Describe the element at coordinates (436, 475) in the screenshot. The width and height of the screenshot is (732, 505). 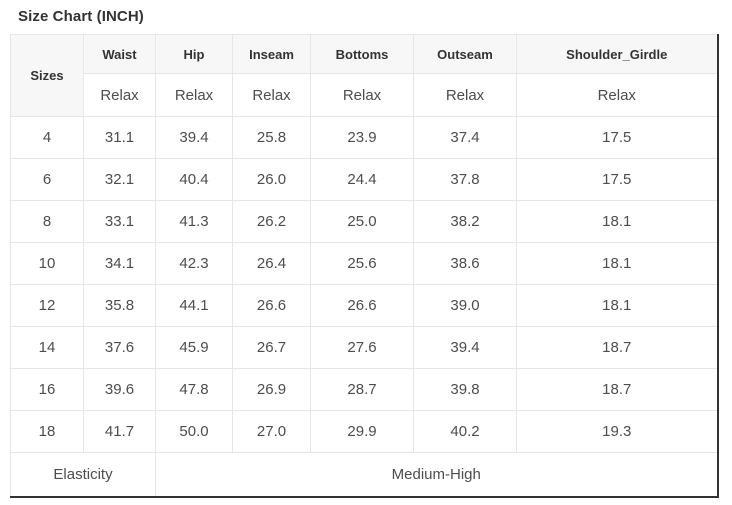
I see `elasticity-value: Medium-High` at that location.